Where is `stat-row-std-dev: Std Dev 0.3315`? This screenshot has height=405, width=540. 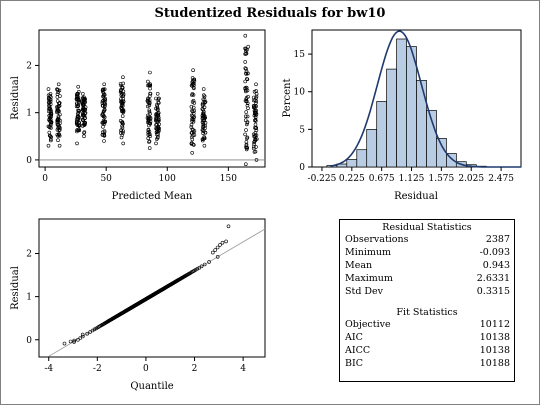 stat-row-std-dev: Std Dev 0.3315 is located at coordinates (427, 291).